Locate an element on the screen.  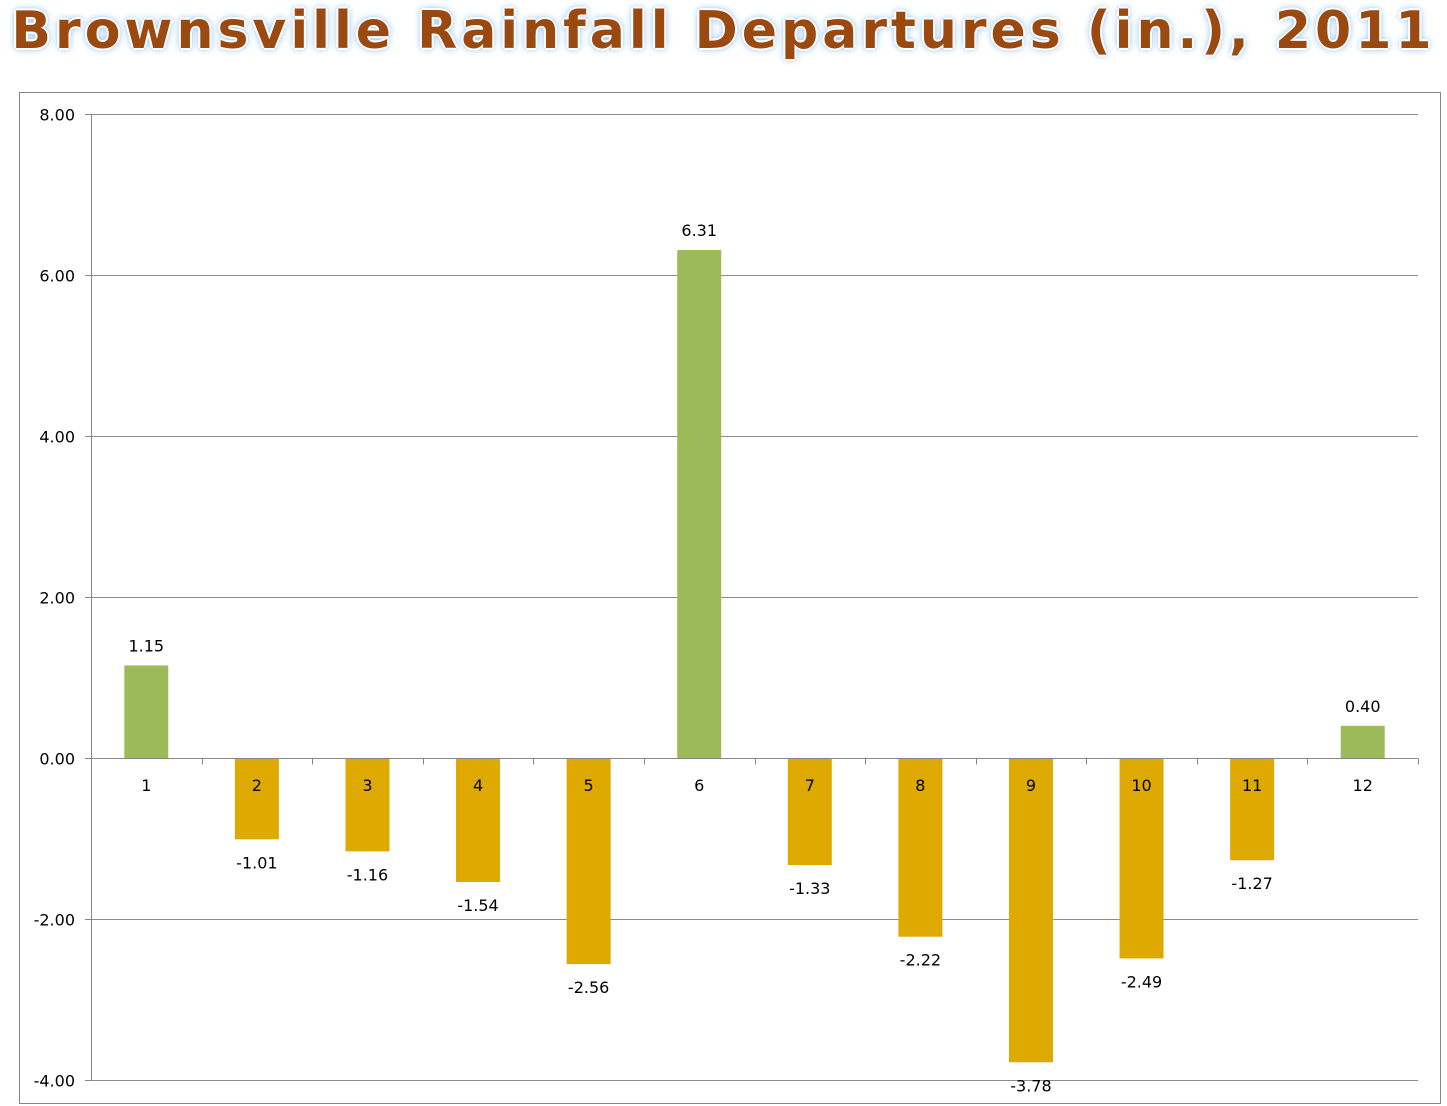
data-label: -2.22 is located at coordinates (920, 960).